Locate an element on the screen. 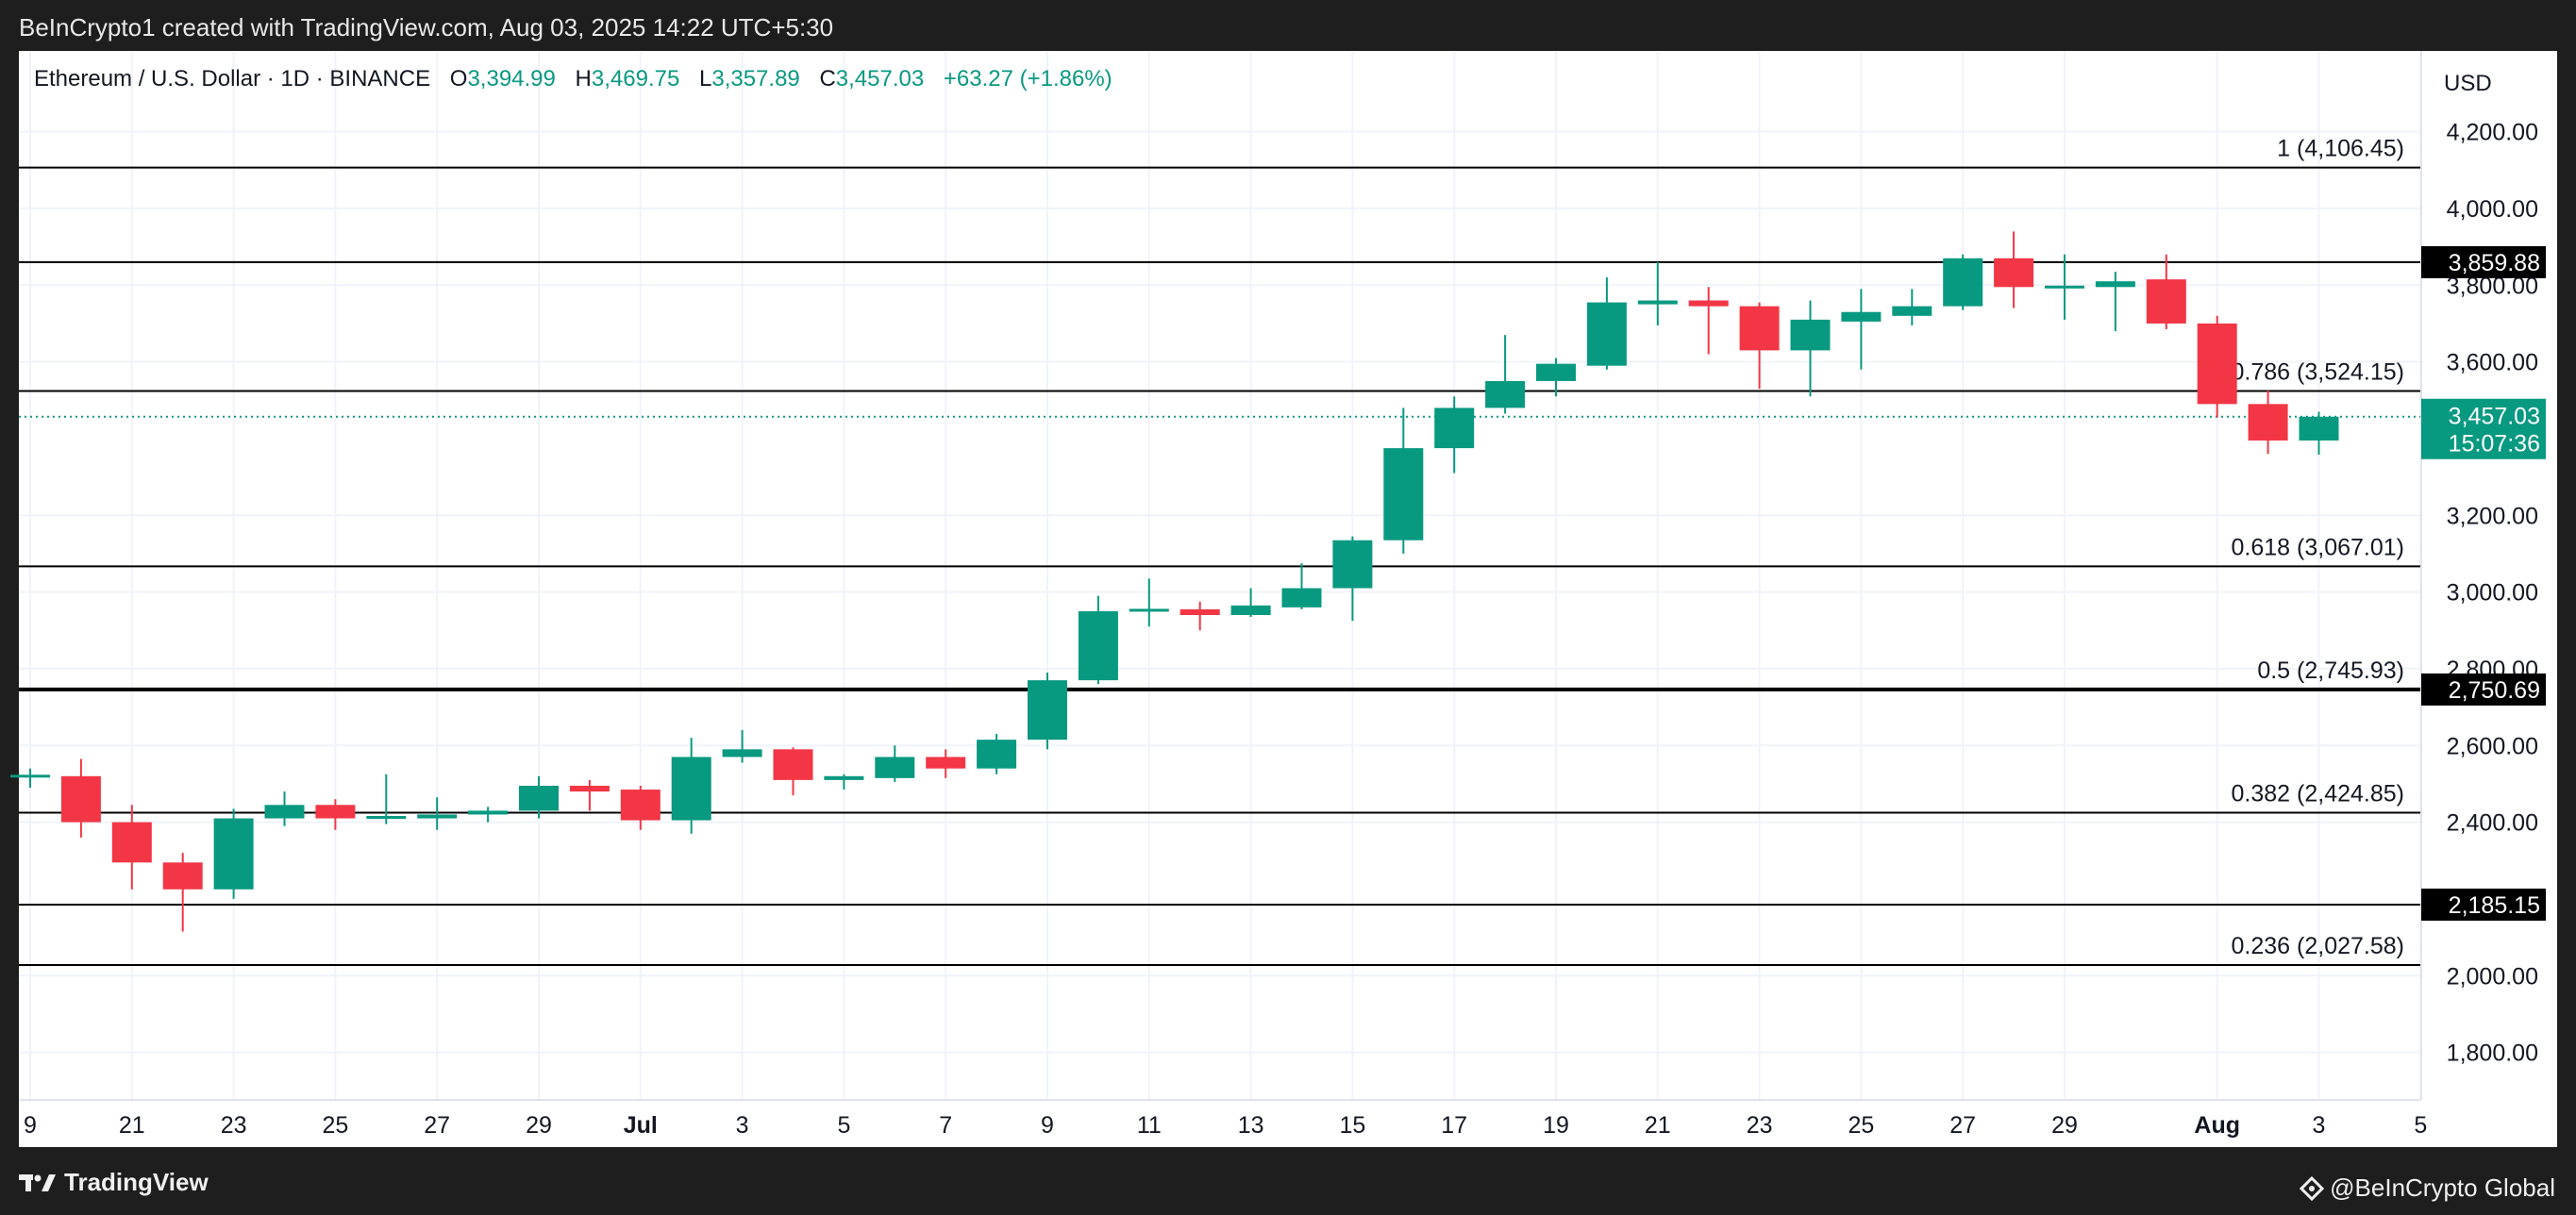  time-tick-label: 21 is located at coordinates (1658, 1125).